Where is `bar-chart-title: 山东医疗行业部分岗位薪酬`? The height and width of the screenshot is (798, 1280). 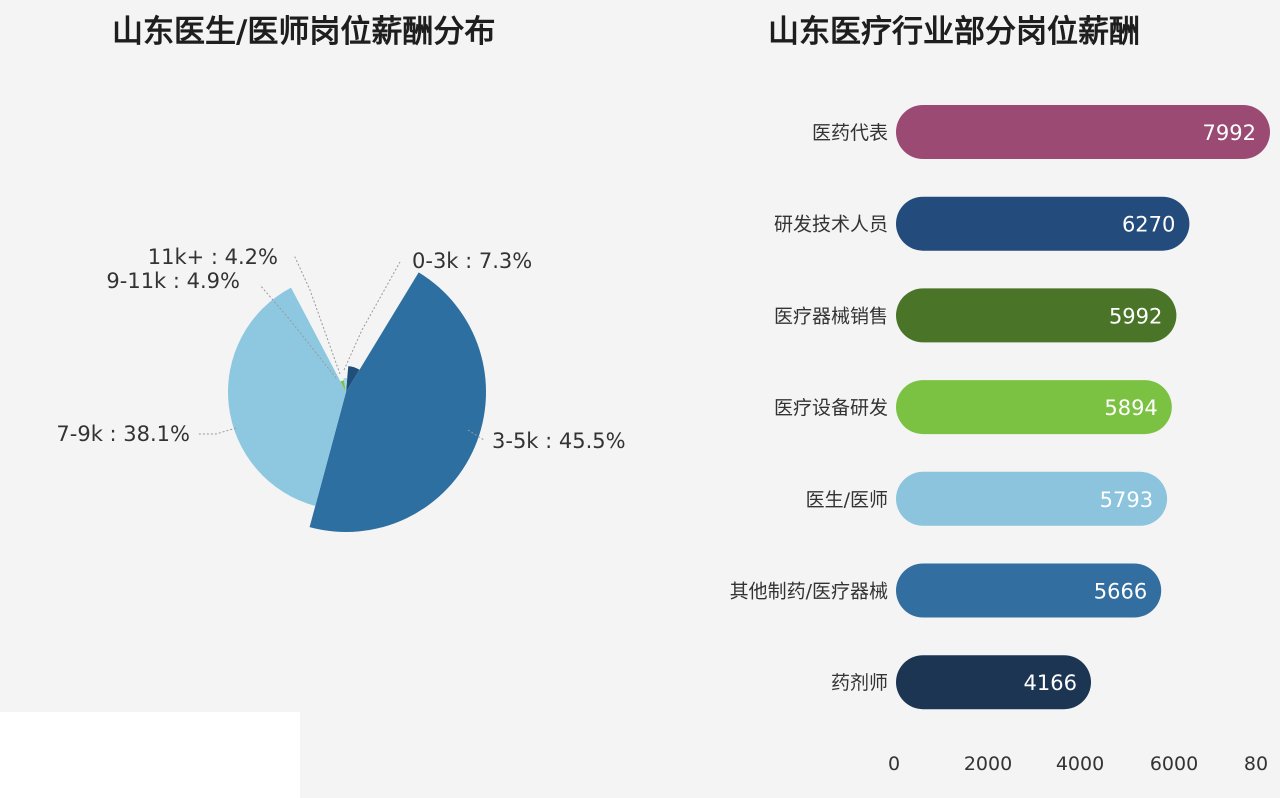
bar-chart-title: 山东医疗行业部分岗位薪酬 is located at coordinates (954, 32).